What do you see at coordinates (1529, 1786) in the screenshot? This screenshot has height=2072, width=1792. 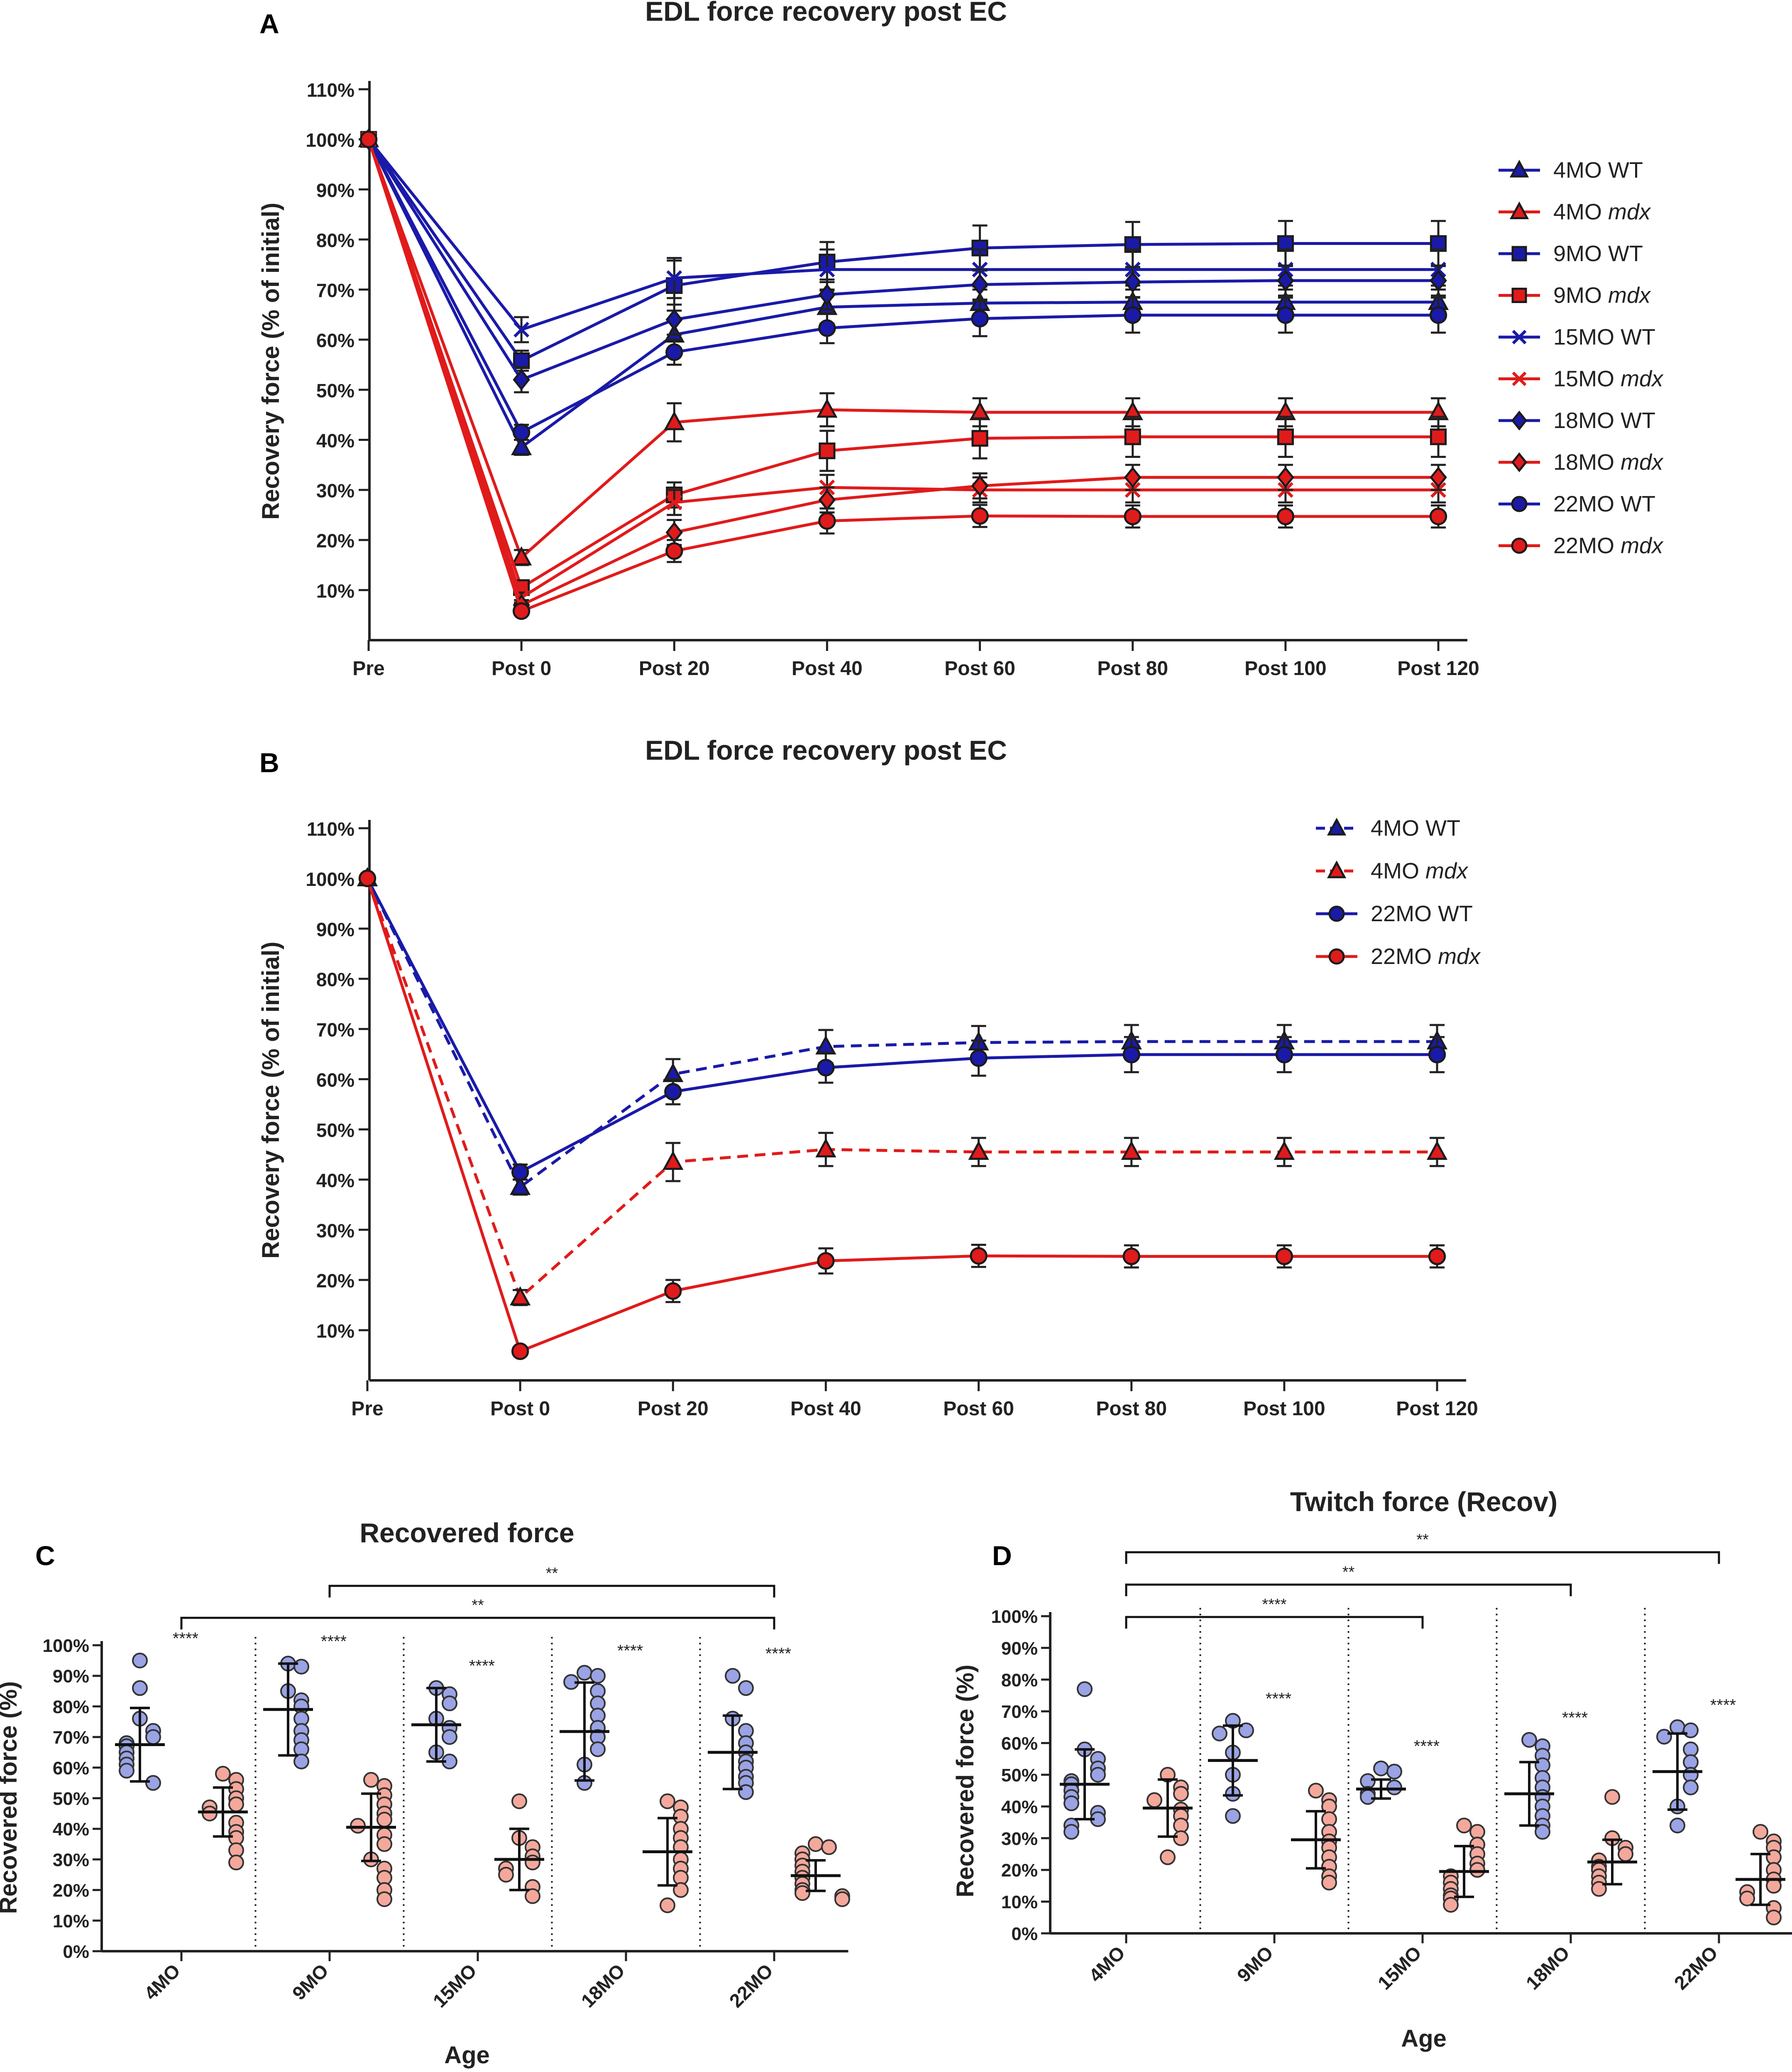 I see `group-18mo-wt` at bounding box center [1529, 1786].